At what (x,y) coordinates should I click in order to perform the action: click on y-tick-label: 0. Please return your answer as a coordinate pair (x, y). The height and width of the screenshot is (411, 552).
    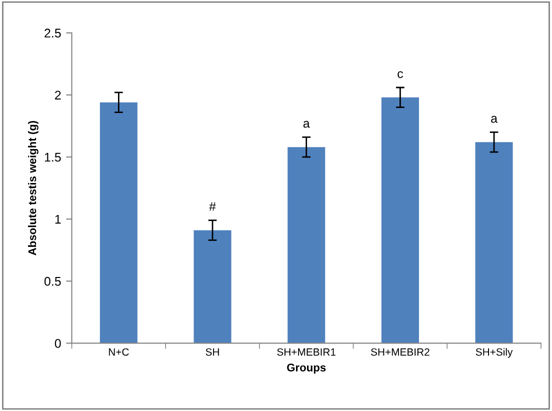
    Looking at the image, I should click on (57, 343).